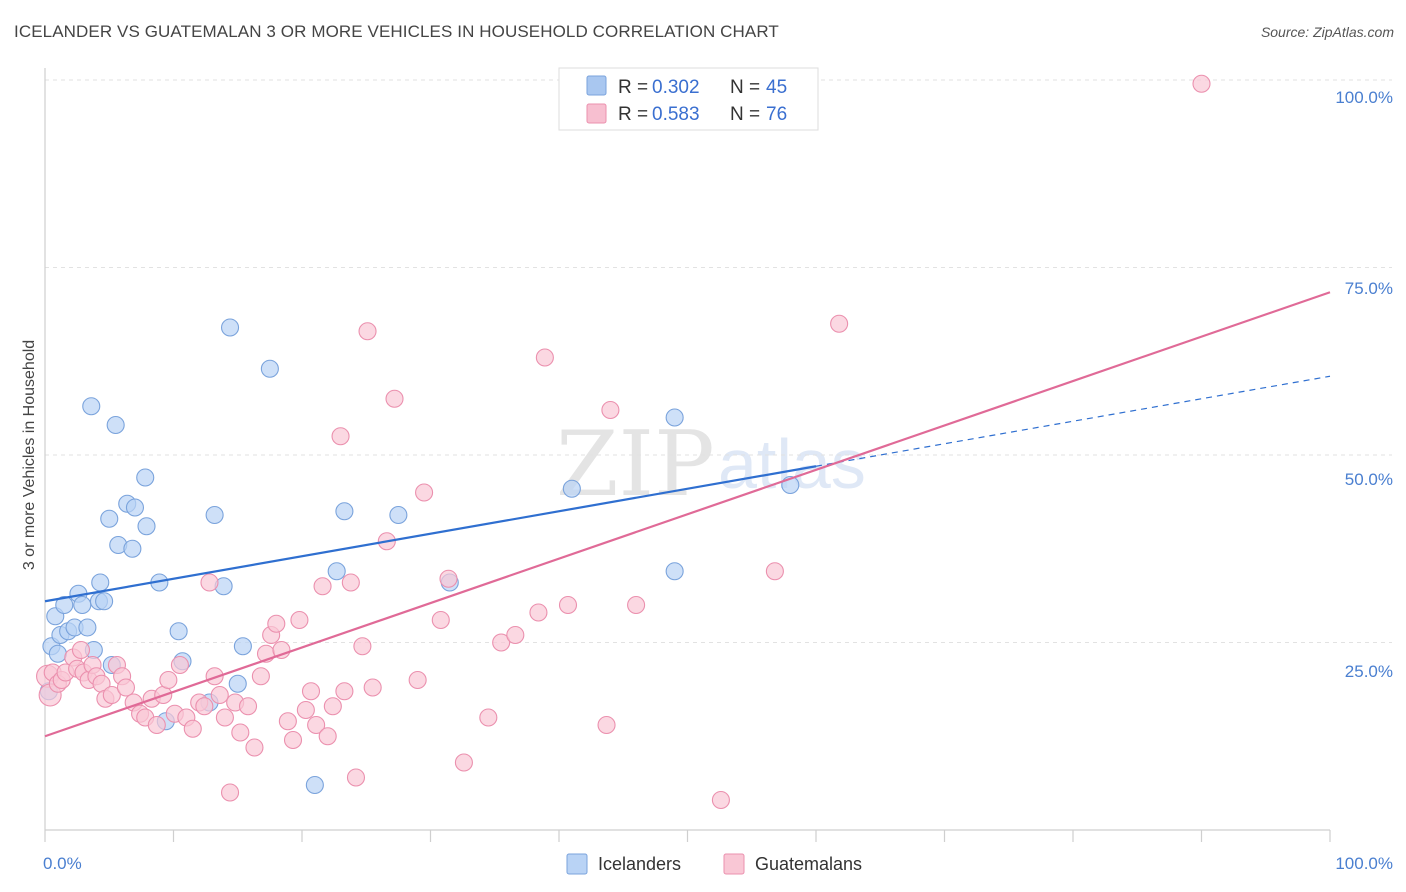 Image resolution: width=1406 pixels, height=892 pixels. I want to click on y-axis-label: 3 or more Vehicles in Household, so click(29, 455).